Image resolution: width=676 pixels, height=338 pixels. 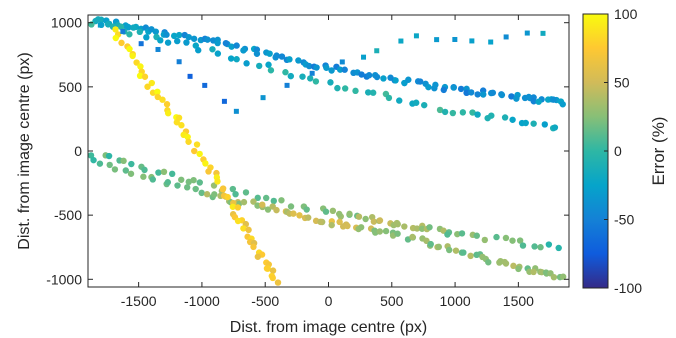 What do you see at coordinates (71, 87) in the screenshot?
I see `y-tick-label: 500` at bounding box center [71, 87].